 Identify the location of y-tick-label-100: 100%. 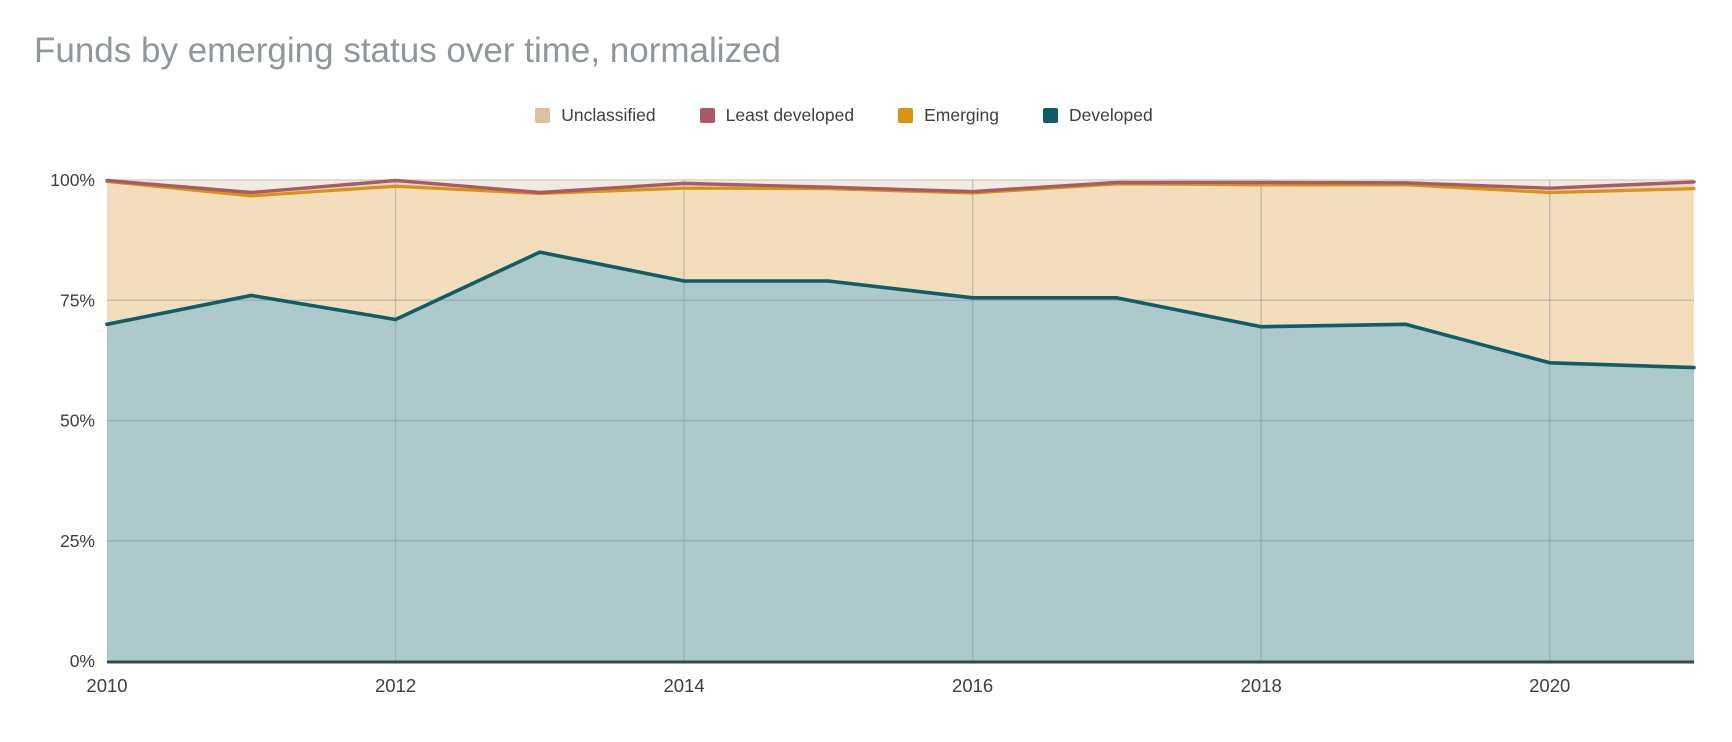
(72, 180).